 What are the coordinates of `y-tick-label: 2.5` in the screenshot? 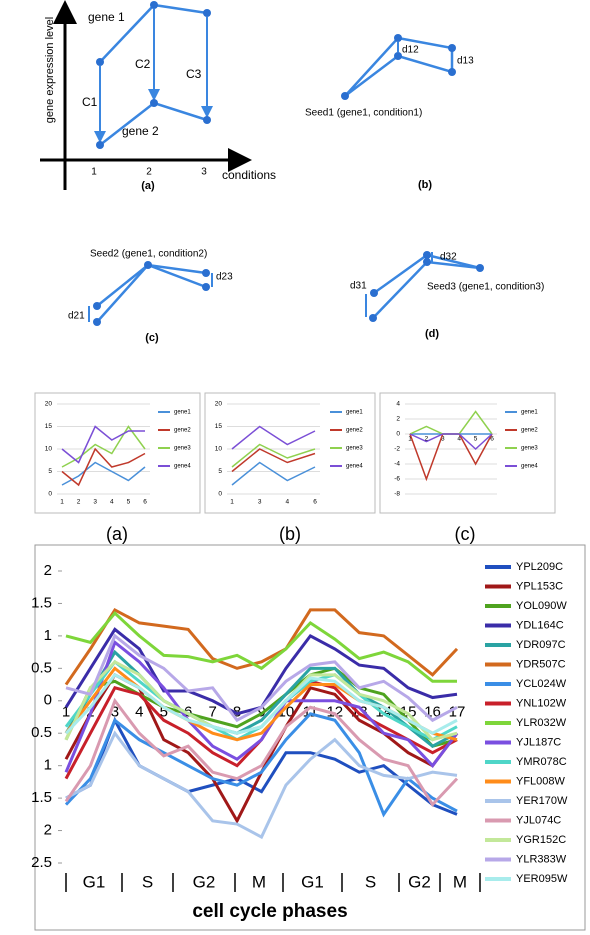 It's located at (41, 862).